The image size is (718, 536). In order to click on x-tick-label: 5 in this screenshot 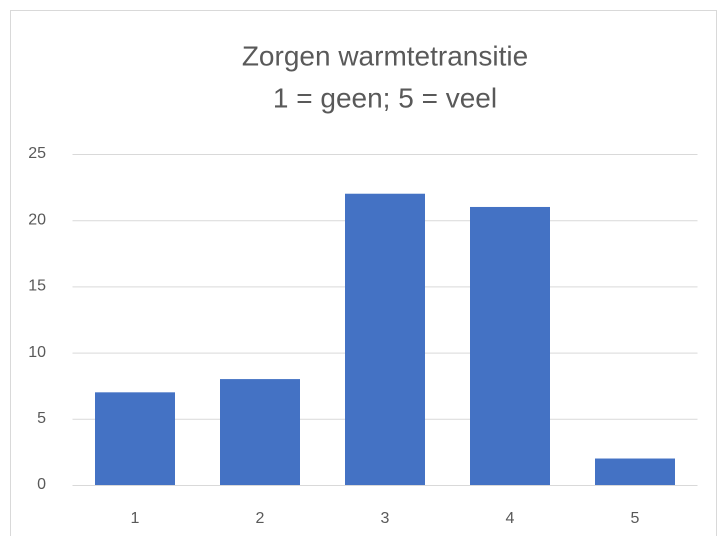, I will do `click(635, 518)`.